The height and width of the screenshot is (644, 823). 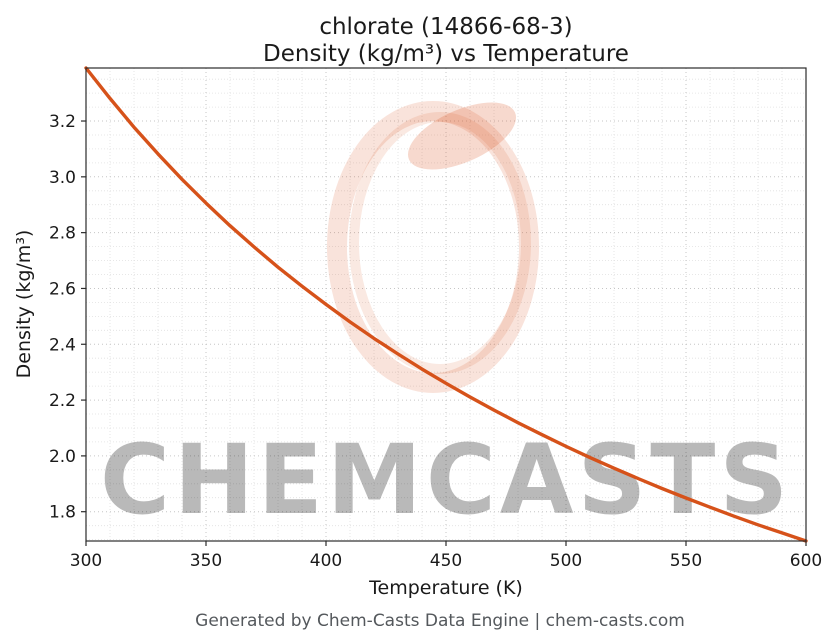 What do you see at coordinates (62, 345) in the screenshot?
I see `y-tick-label: 2.4` at bounding box center [62, 345].